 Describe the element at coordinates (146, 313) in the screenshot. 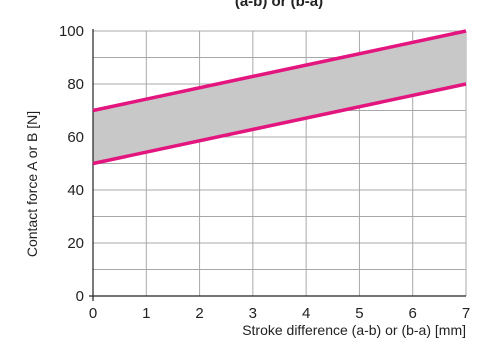

I see `x-tick-label: 1` at that location.